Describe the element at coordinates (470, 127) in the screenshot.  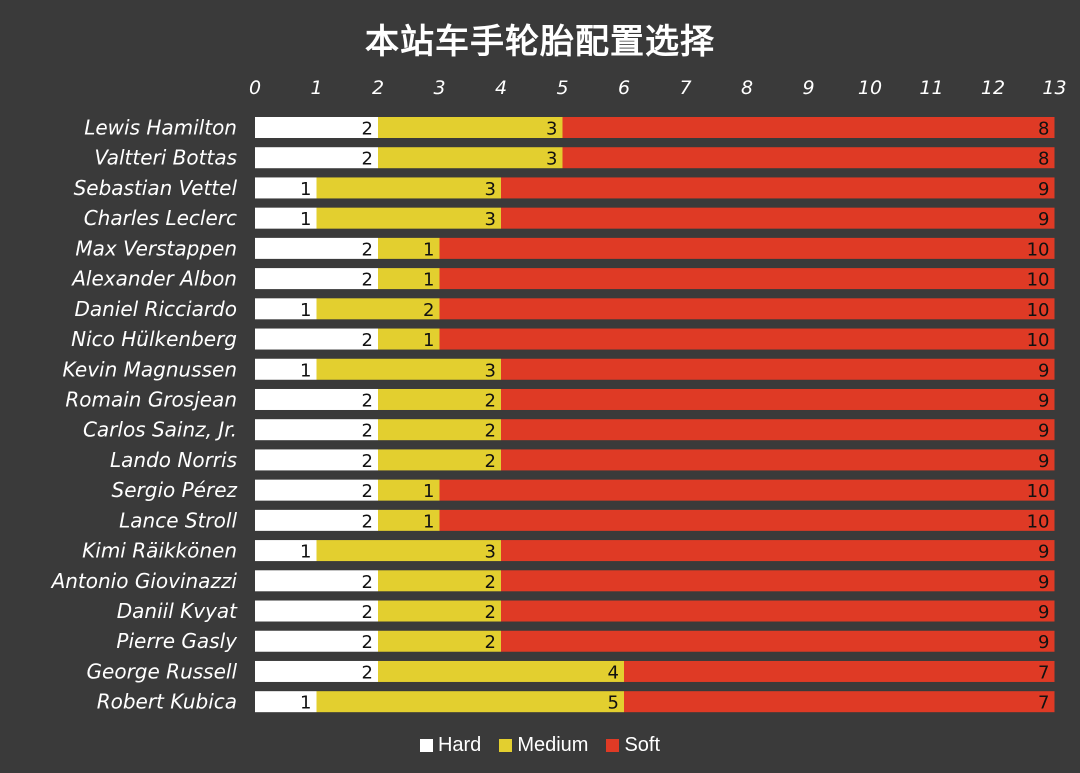
I see `bar-medium-lewis-hamilton` at that location.